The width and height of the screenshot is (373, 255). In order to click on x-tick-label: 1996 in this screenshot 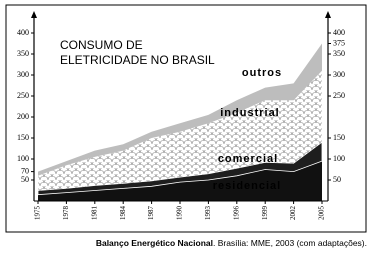, I will do `click(236, 213)`.